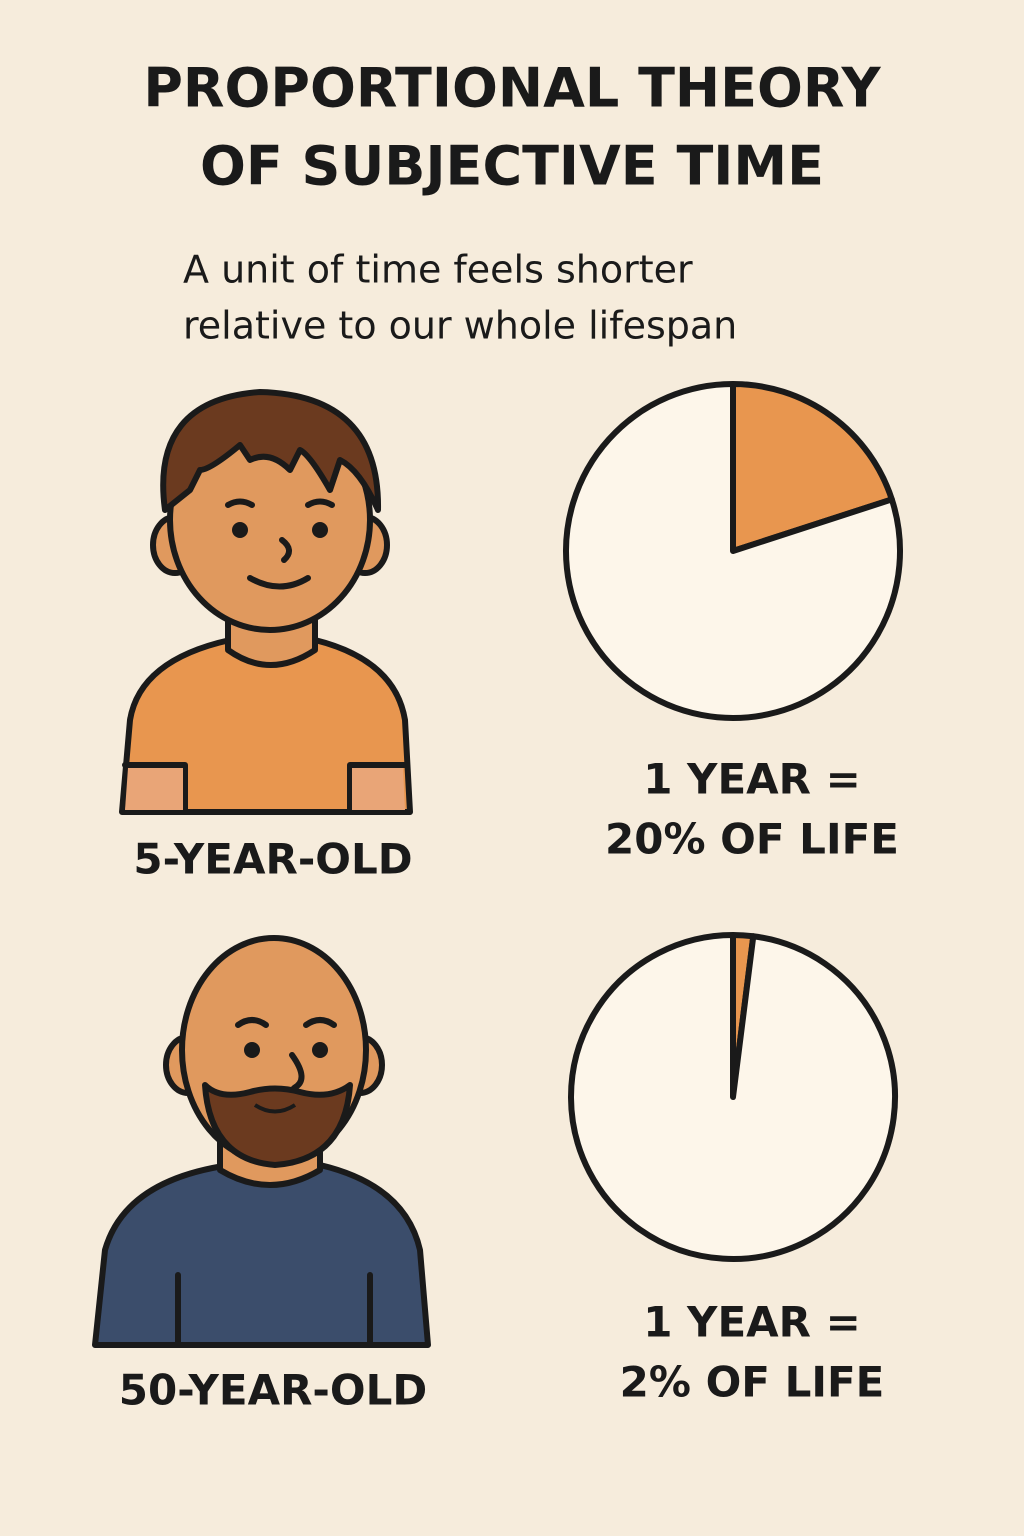  What do you see at coordinates (512, 88) in the screenshot?
I see `title-line: PROPORTIONAL THEORY` at bounding box center [512, 88].